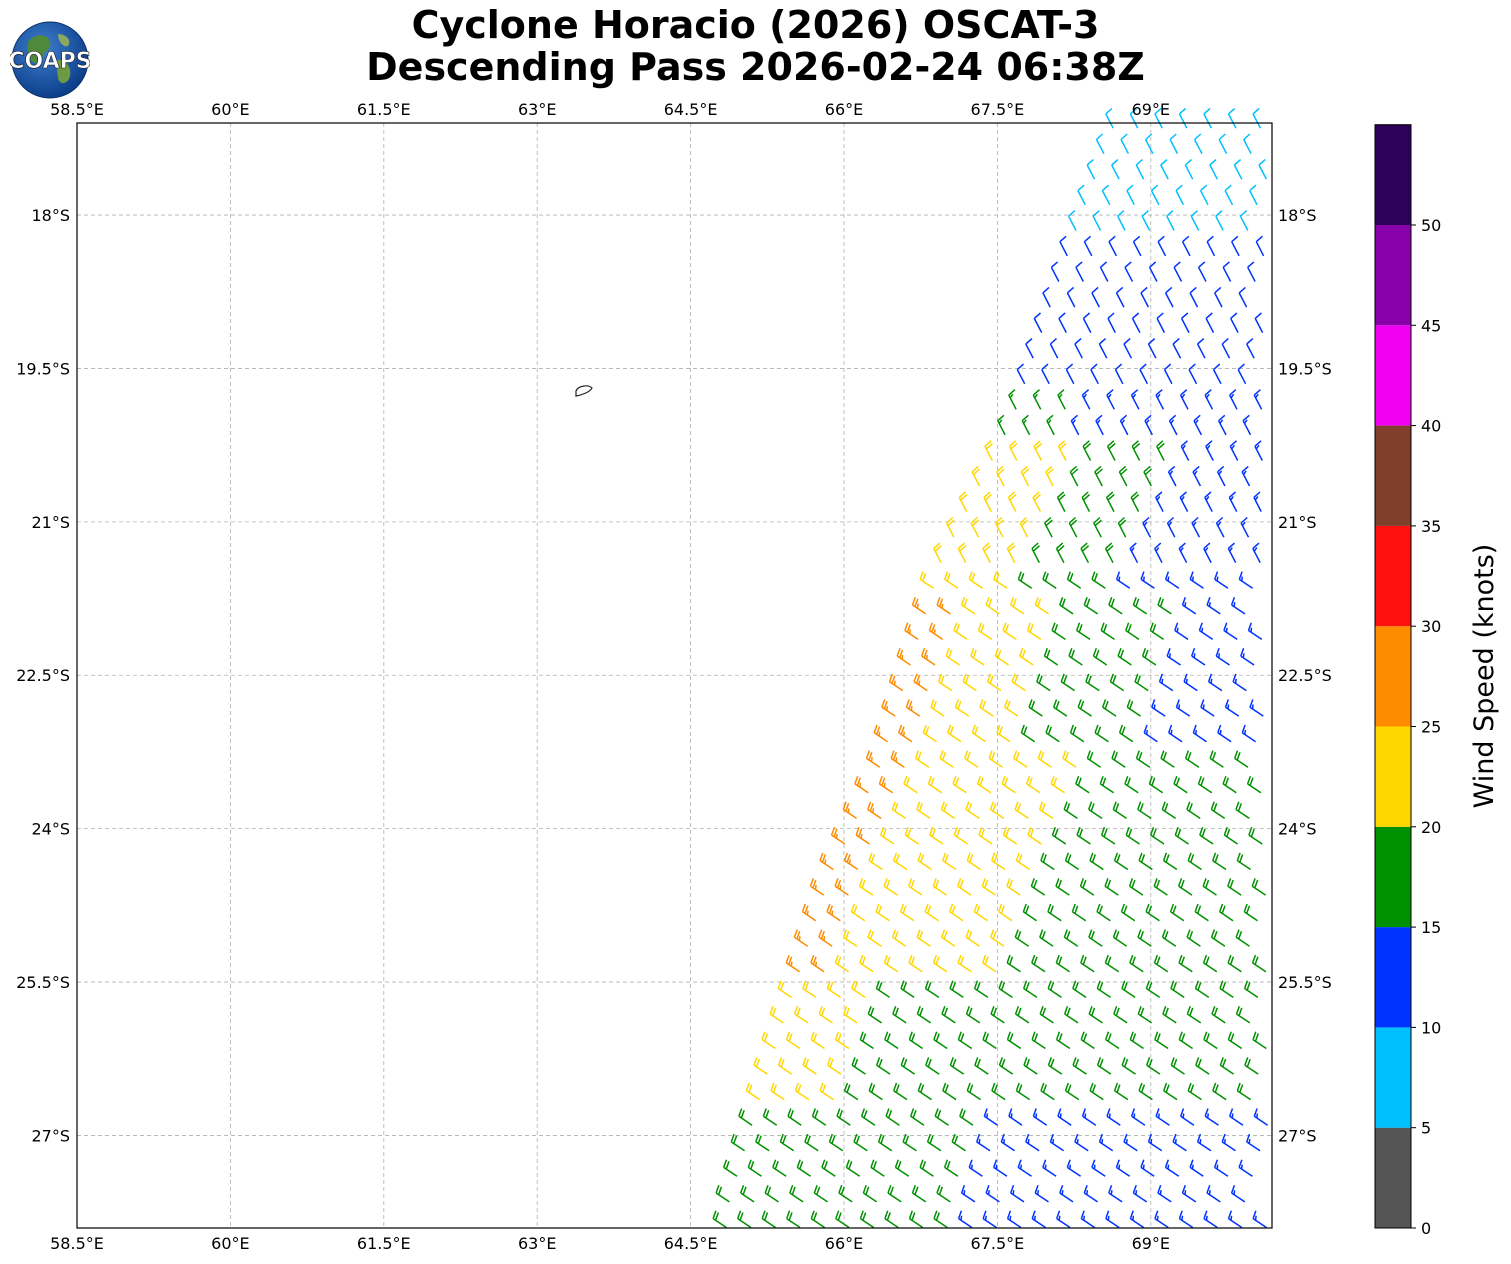 The image size is (1511, 1264). What do you see at coordinates (43, 368) in the screenshot?
I see `lat-tick-left: 19.5°S` at bounding box center [43, 368].